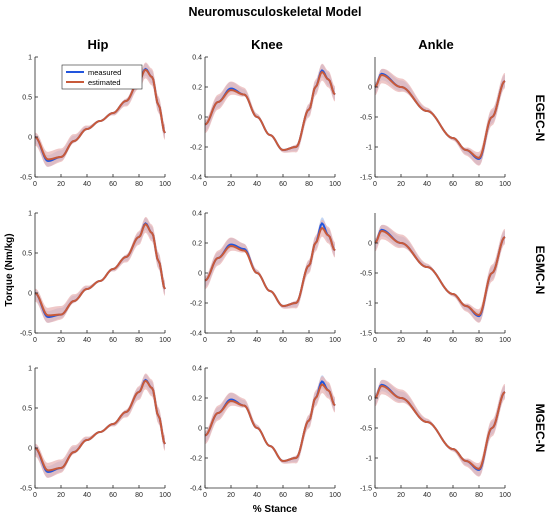 The image size is (550, 518). I want to click on panel: -1.5 -1 -0.5 0 0 20 40 60 80 100, so click(435, 433).